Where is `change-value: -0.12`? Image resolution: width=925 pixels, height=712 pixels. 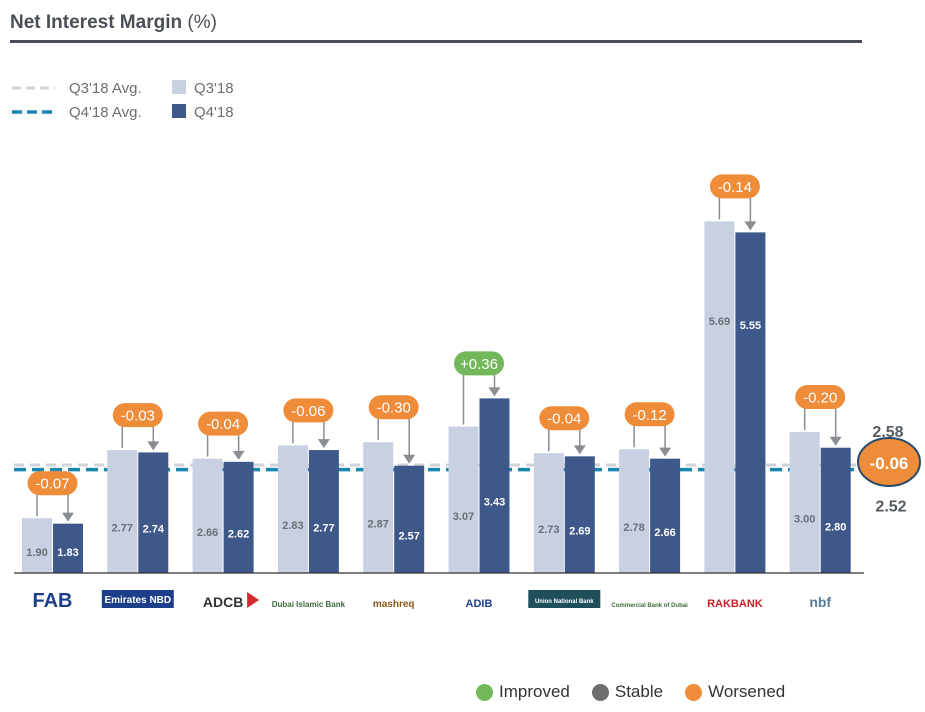
change-value: -0.12 is located at coordinates (649, 415).